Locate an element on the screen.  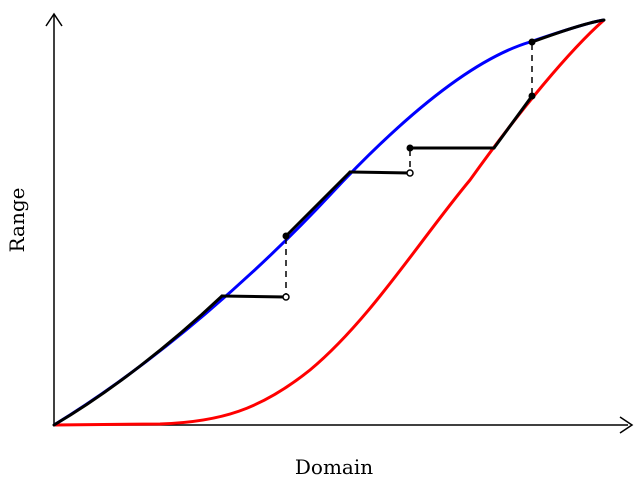
x-axis-arrowhead is located at coordinates (626, 425).